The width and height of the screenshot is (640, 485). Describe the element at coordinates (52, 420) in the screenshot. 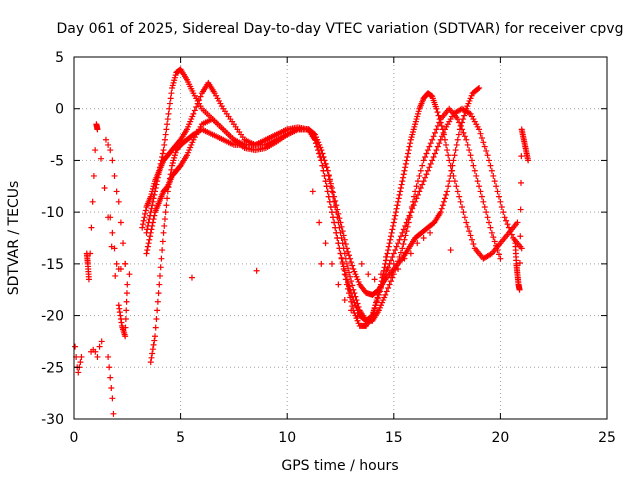

I see `y-tick-label-0: -30` at that location.